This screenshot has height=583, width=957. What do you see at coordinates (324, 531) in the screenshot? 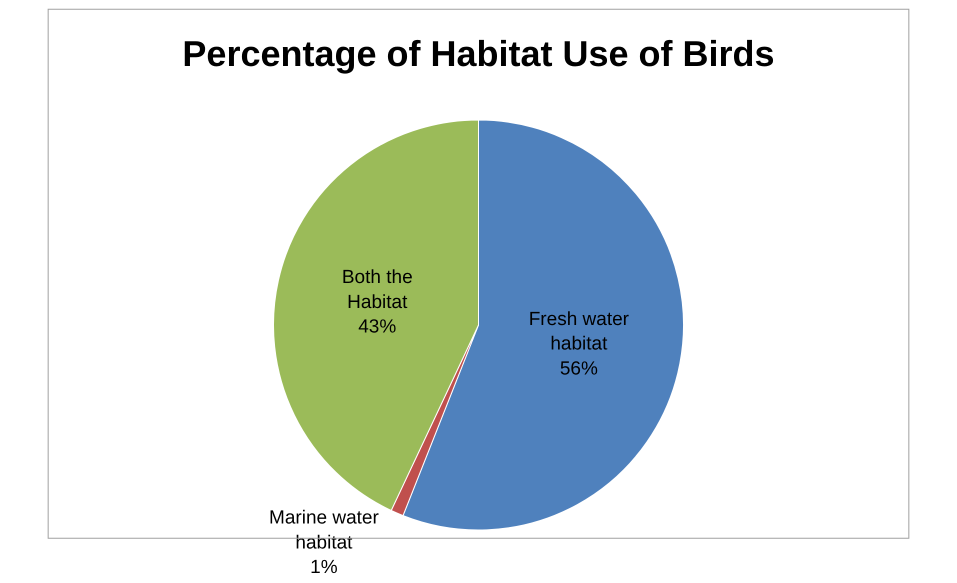
I see `slice-label: Marine water habitat` at bounding box center [324, 531].